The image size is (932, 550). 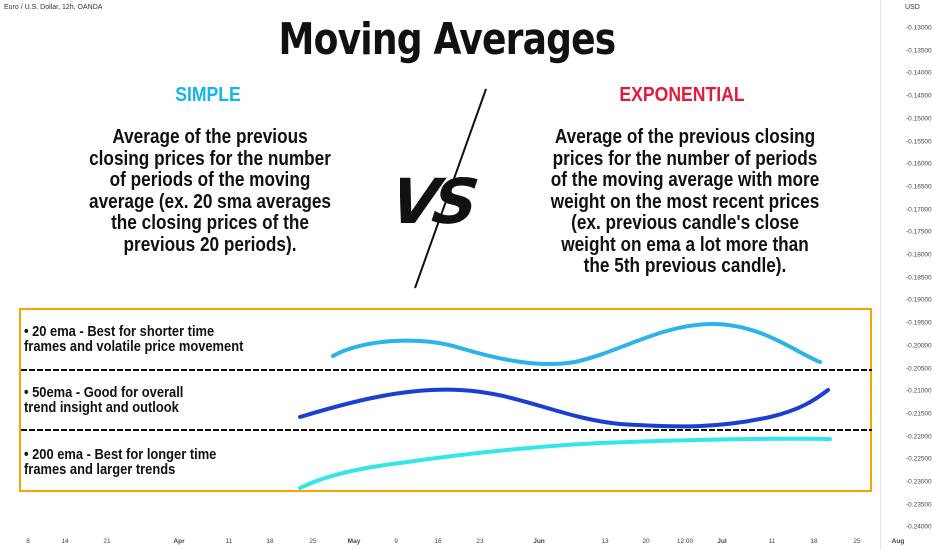 I want to click on ema-20-label-line2: frames and volatile price movement, so click(x=134, y=346).